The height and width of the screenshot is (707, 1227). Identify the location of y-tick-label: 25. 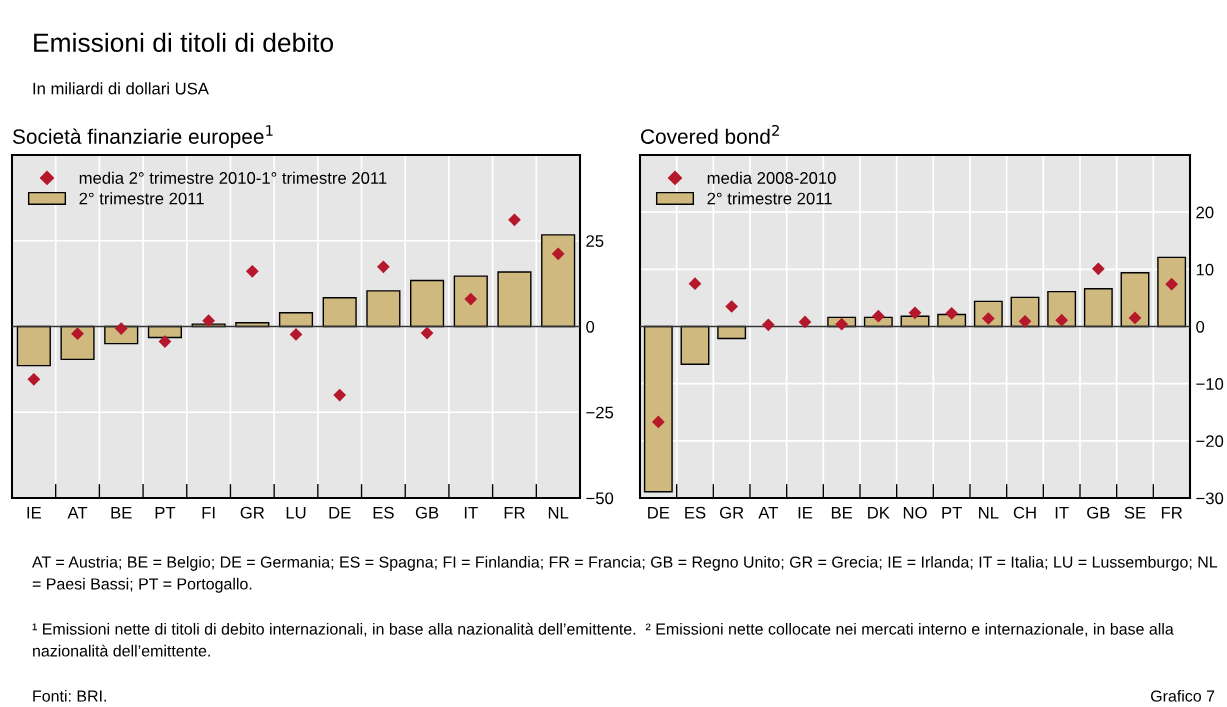
(595, 241).